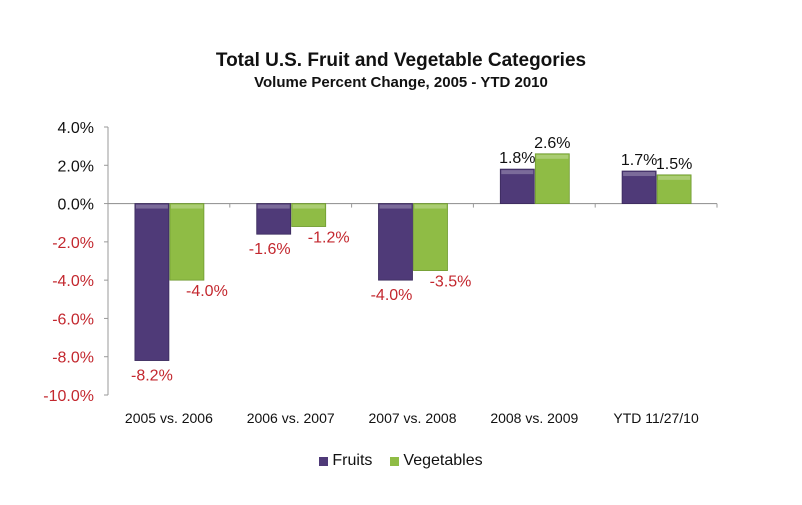  What do you see at coordinates (451, 282) in the screenshot?
I see `data-label-vegetables: -3.5%` at bounding box center [451, 282].